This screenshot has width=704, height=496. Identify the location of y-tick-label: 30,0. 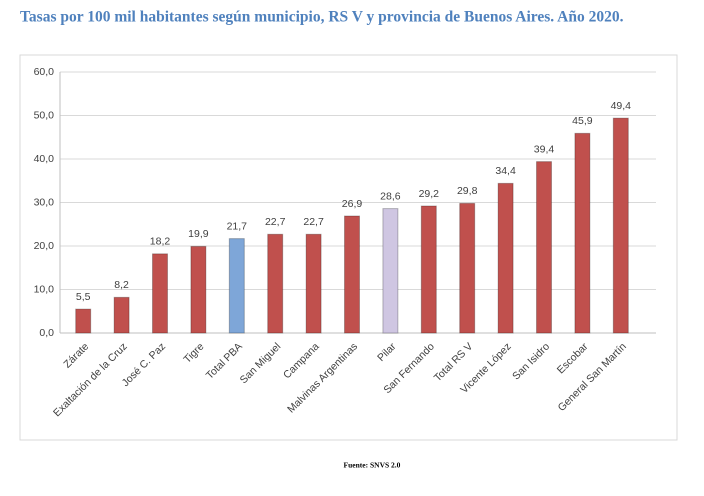
(44, 202).